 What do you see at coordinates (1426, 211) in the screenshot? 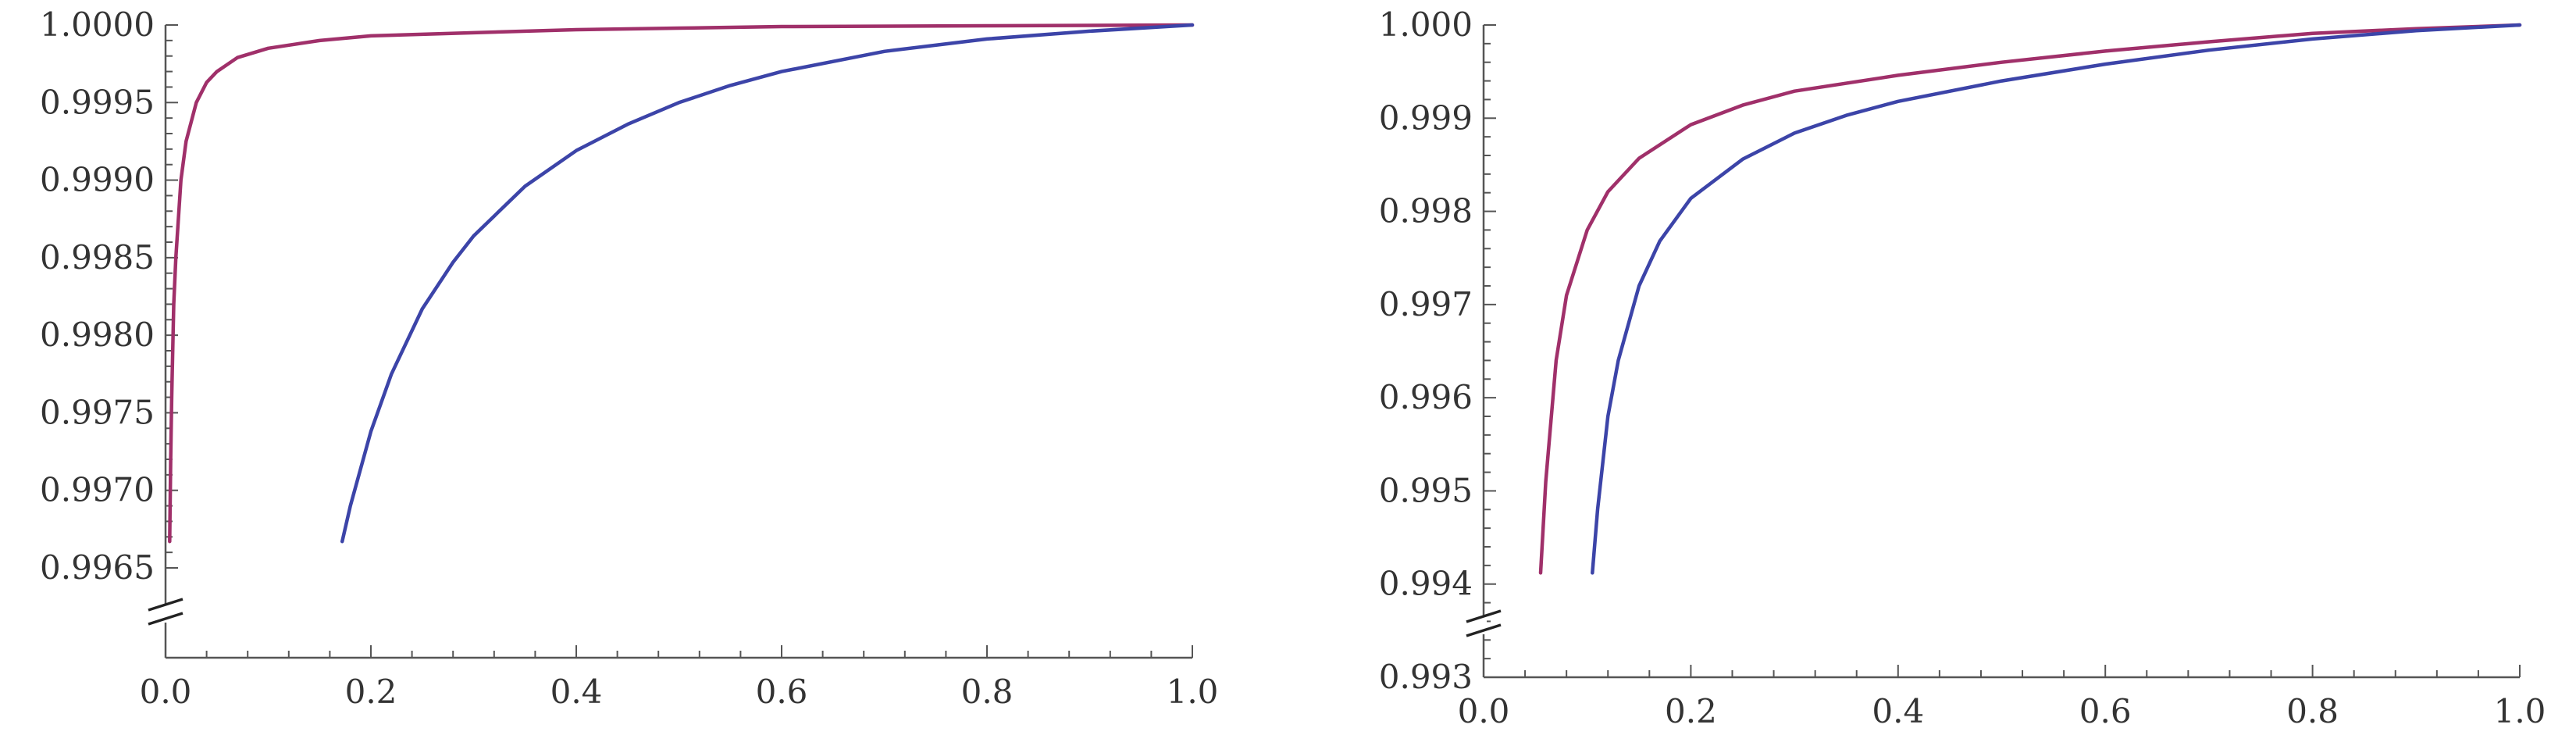
I see `y-tick-label: 0.998` at bounding box center [1426, 211].